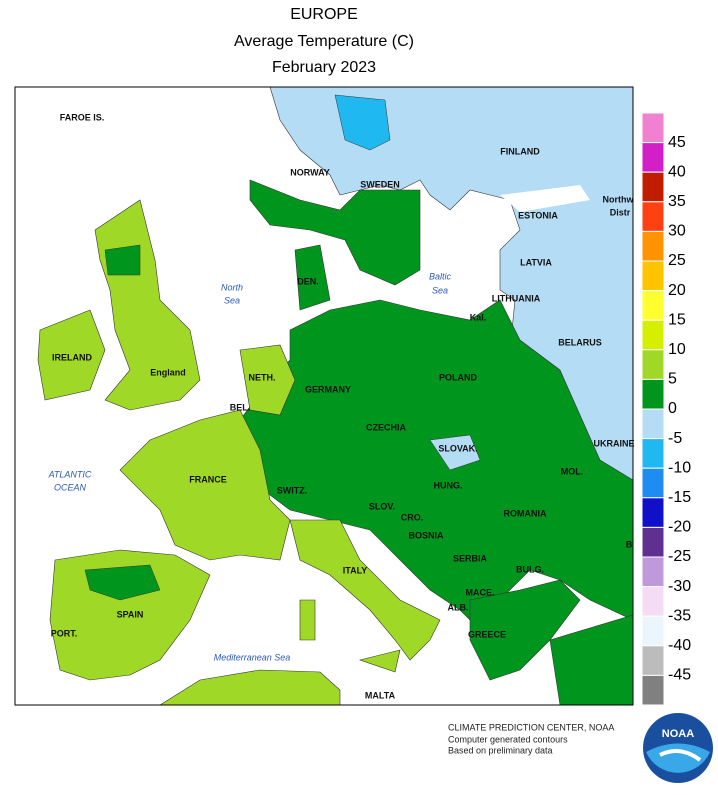  What do you see at coordinates (679, 645) in the screenshot?
I see `legend-label: -40` at bounding box center [679, 645].